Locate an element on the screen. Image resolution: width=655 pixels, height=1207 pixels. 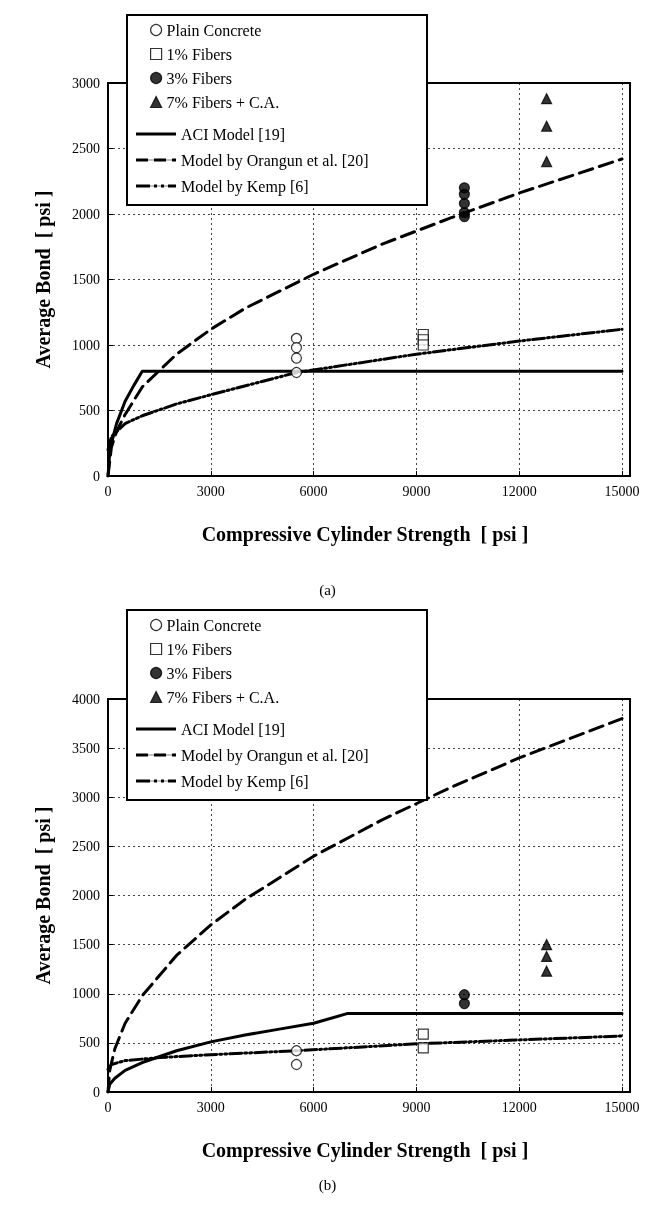
y-tick-label: 3500 is located at coordinates (86, 748).